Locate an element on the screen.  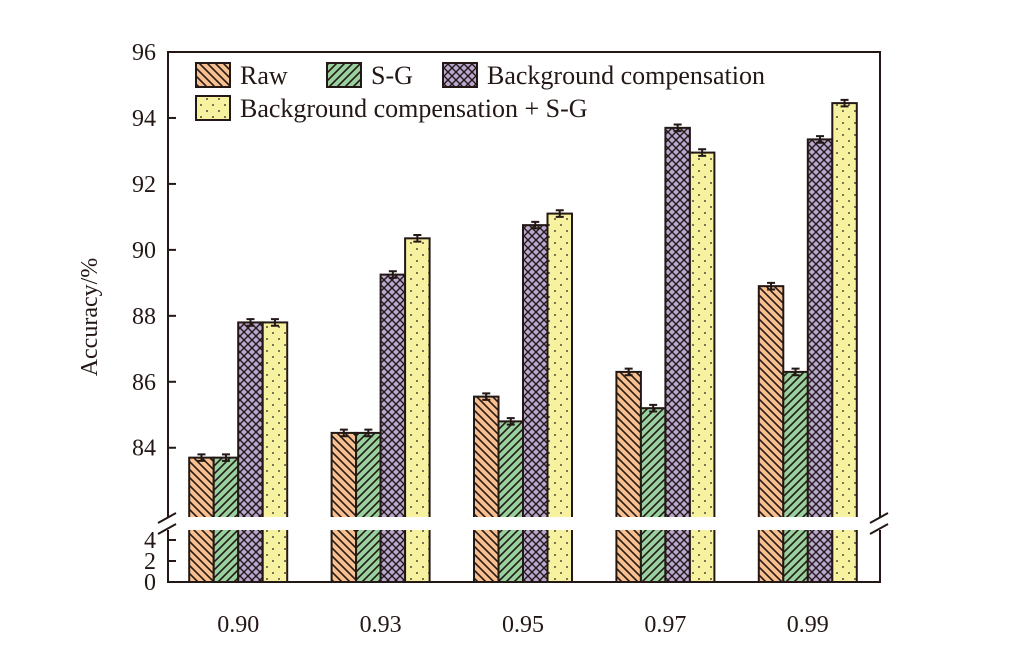
bar-s-g-0.97 is located at coordinates (653, 493).